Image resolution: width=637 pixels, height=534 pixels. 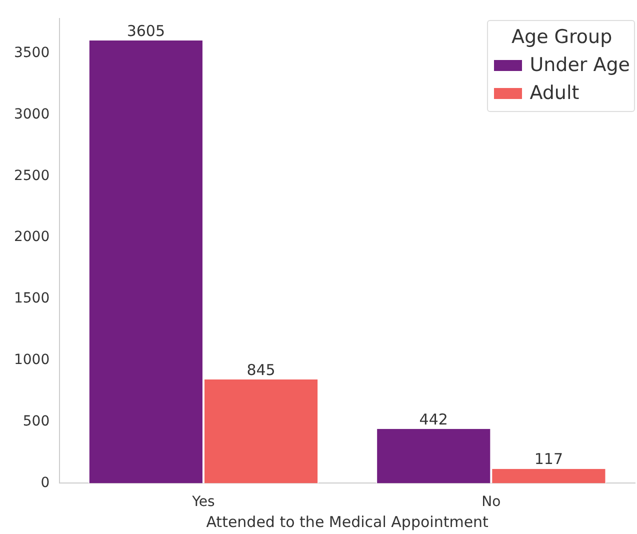 I want to click on y-tick-label: 1500, so click(x=32, y=298).